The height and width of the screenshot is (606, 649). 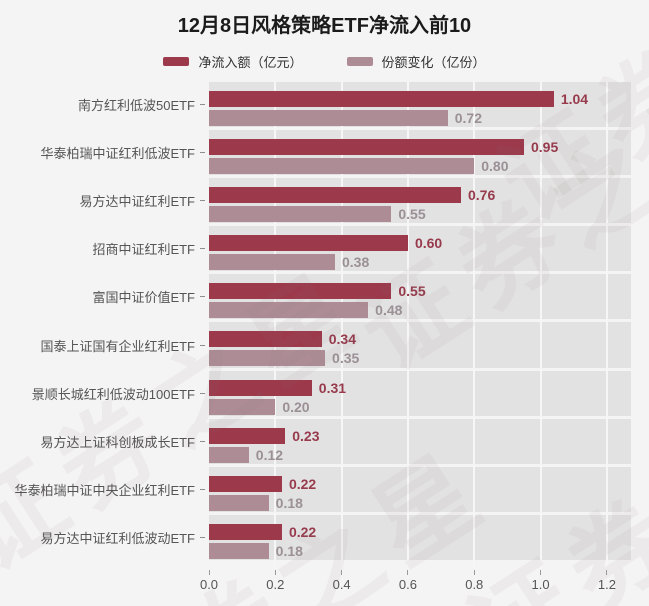 I want to click on chart-title: 12月8日风格策略ETF净流入前10, so click(x=324, y=26).